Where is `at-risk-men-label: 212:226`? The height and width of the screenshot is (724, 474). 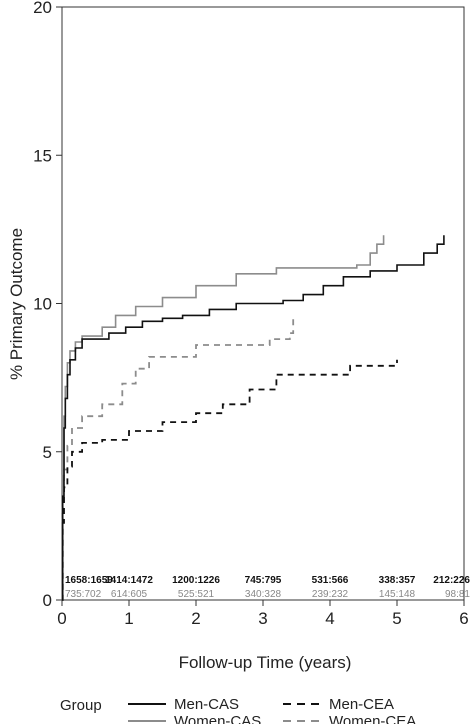
at-risk-men-label: 212:226 is located at coordinates (451, 580).